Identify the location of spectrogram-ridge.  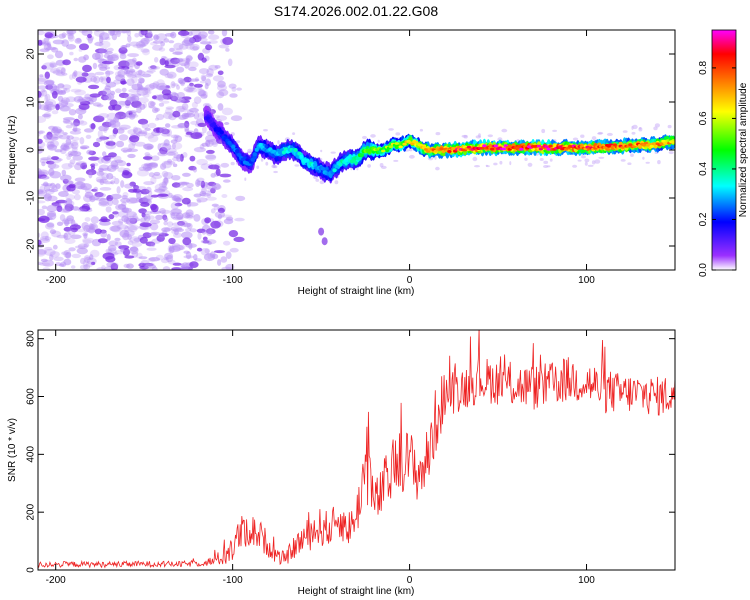
(439, 144).